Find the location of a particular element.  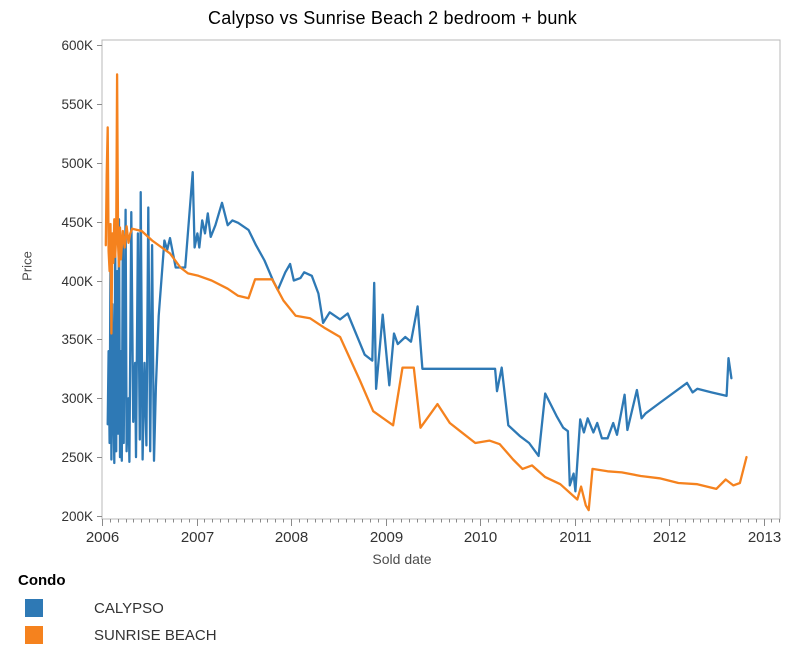

legend-item-label: CALYPSO is located at coordinates (129, 608).